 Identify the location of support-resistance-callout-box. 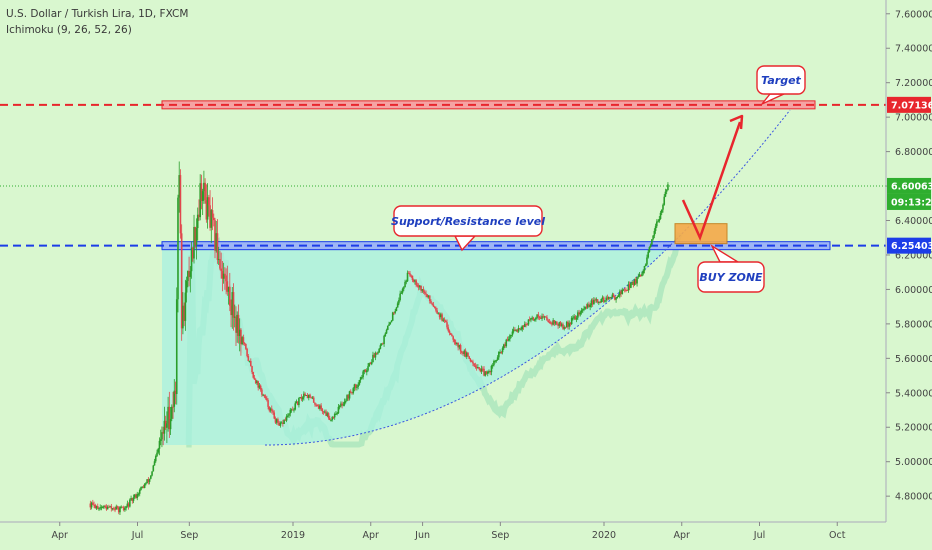
(468, 221).